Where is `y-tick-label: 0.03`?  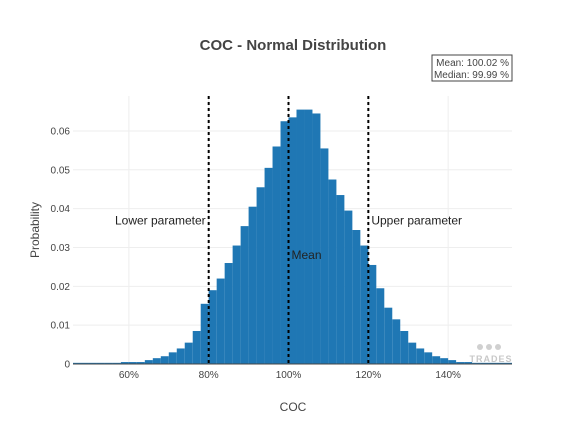 y-tick-label: 0.03 is located at coordinates (61, 248).